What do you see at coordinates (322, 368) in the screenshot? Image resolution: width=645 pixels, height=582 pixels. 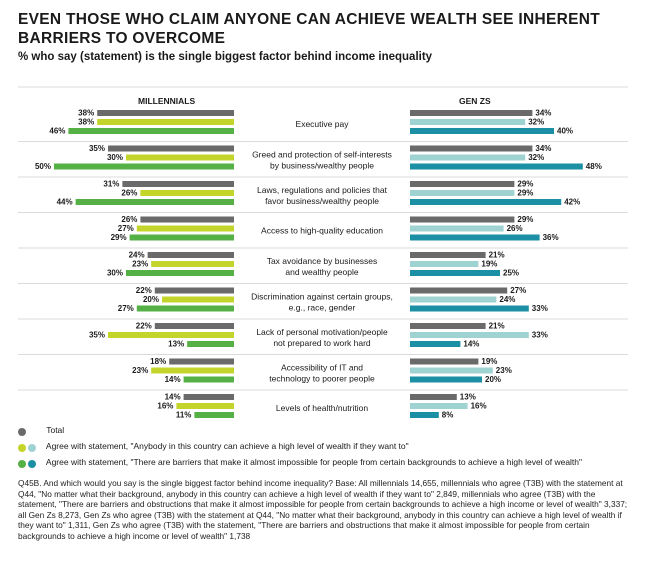 I see `category-label: Accessibility of IT and` at bounding box center [322, 368].